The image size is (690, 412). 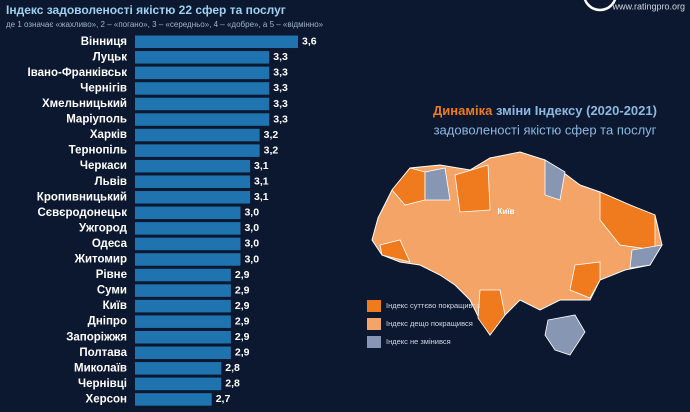 I want to click on category-label: Житомир, so click(x=100, y=260).